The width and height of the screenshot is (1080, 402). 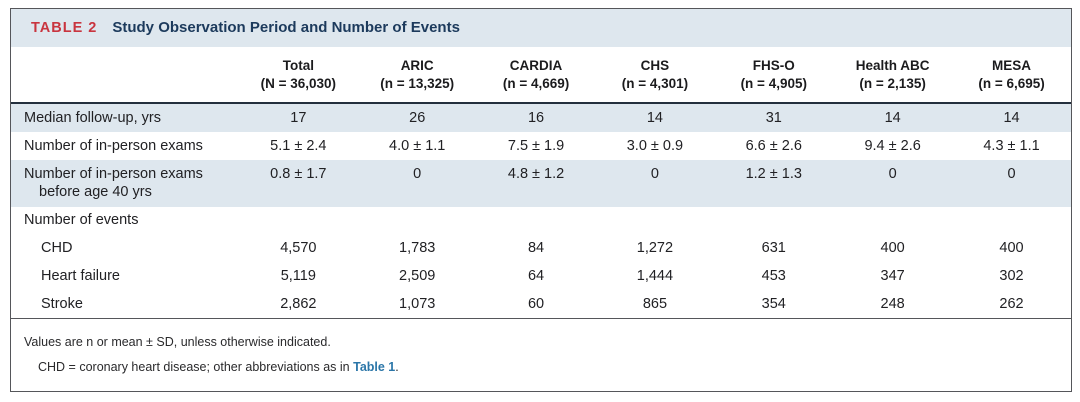 I want to click on table-cell: 17, so click(x=298, y=117).